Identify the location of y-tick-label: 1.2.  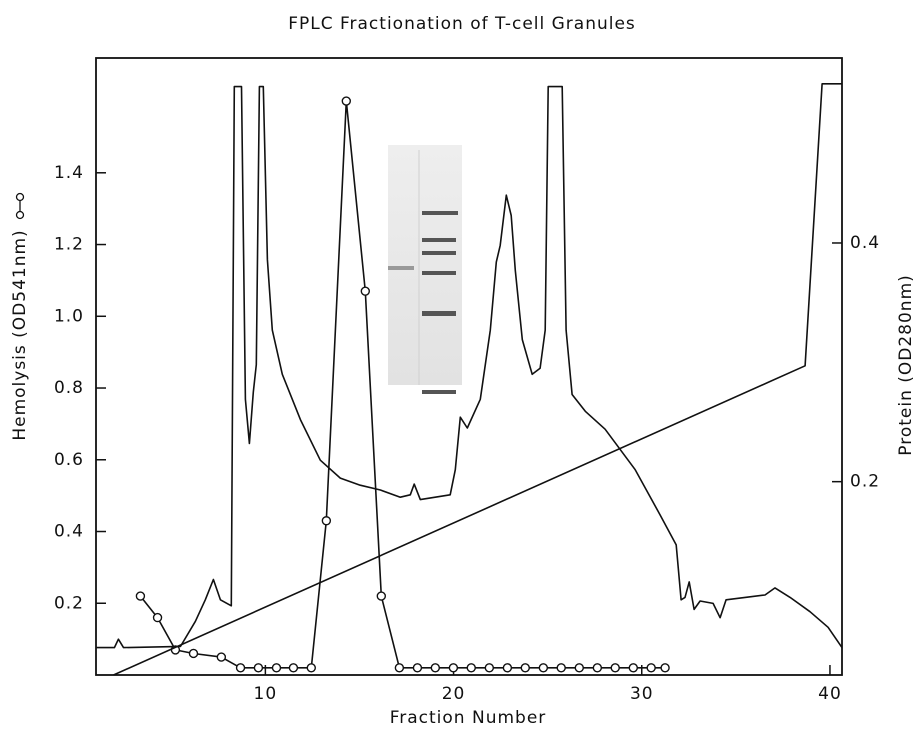
(69, 245).